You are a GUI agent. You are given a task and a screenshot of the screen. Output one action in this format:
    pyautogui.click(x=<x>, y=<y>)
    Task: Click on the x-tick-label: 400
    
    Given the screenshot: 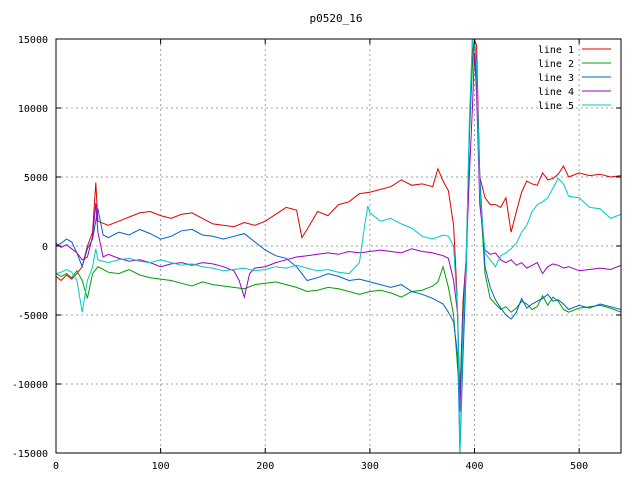 What is the action you would take?
    pyautogui.click(x=474, y=466)
    